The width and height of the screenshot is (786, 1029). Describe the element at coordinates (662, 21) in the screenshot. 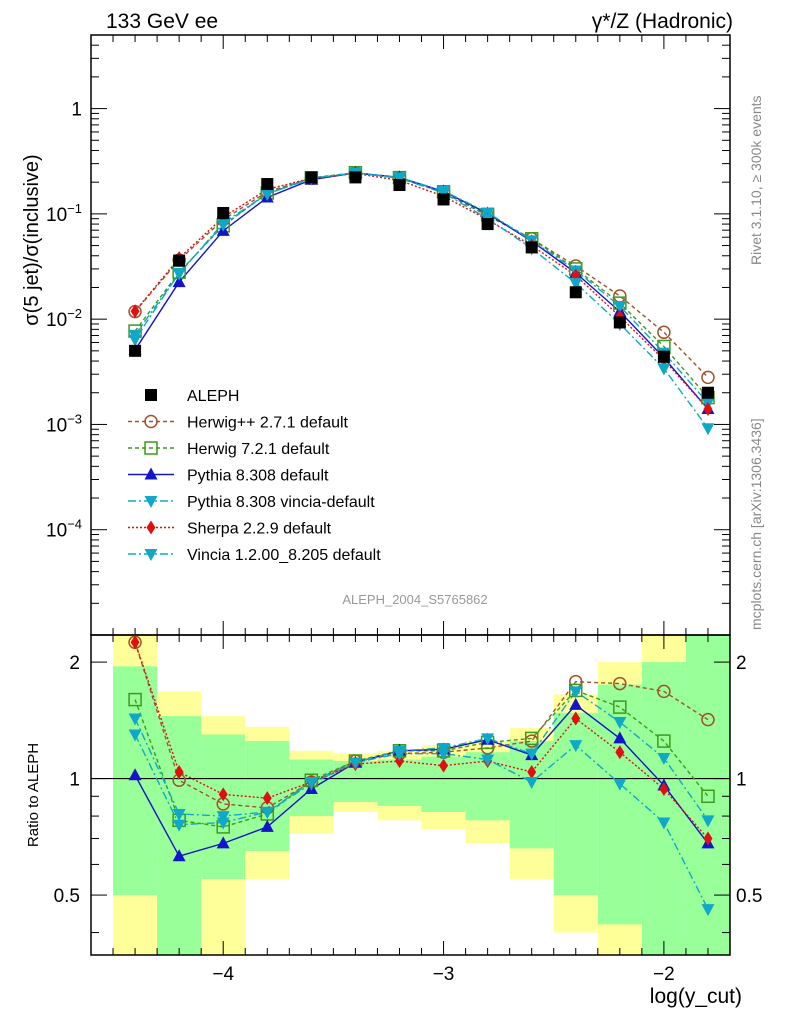

I see `header-right: γ*/Z (Hadronic)` at that location.